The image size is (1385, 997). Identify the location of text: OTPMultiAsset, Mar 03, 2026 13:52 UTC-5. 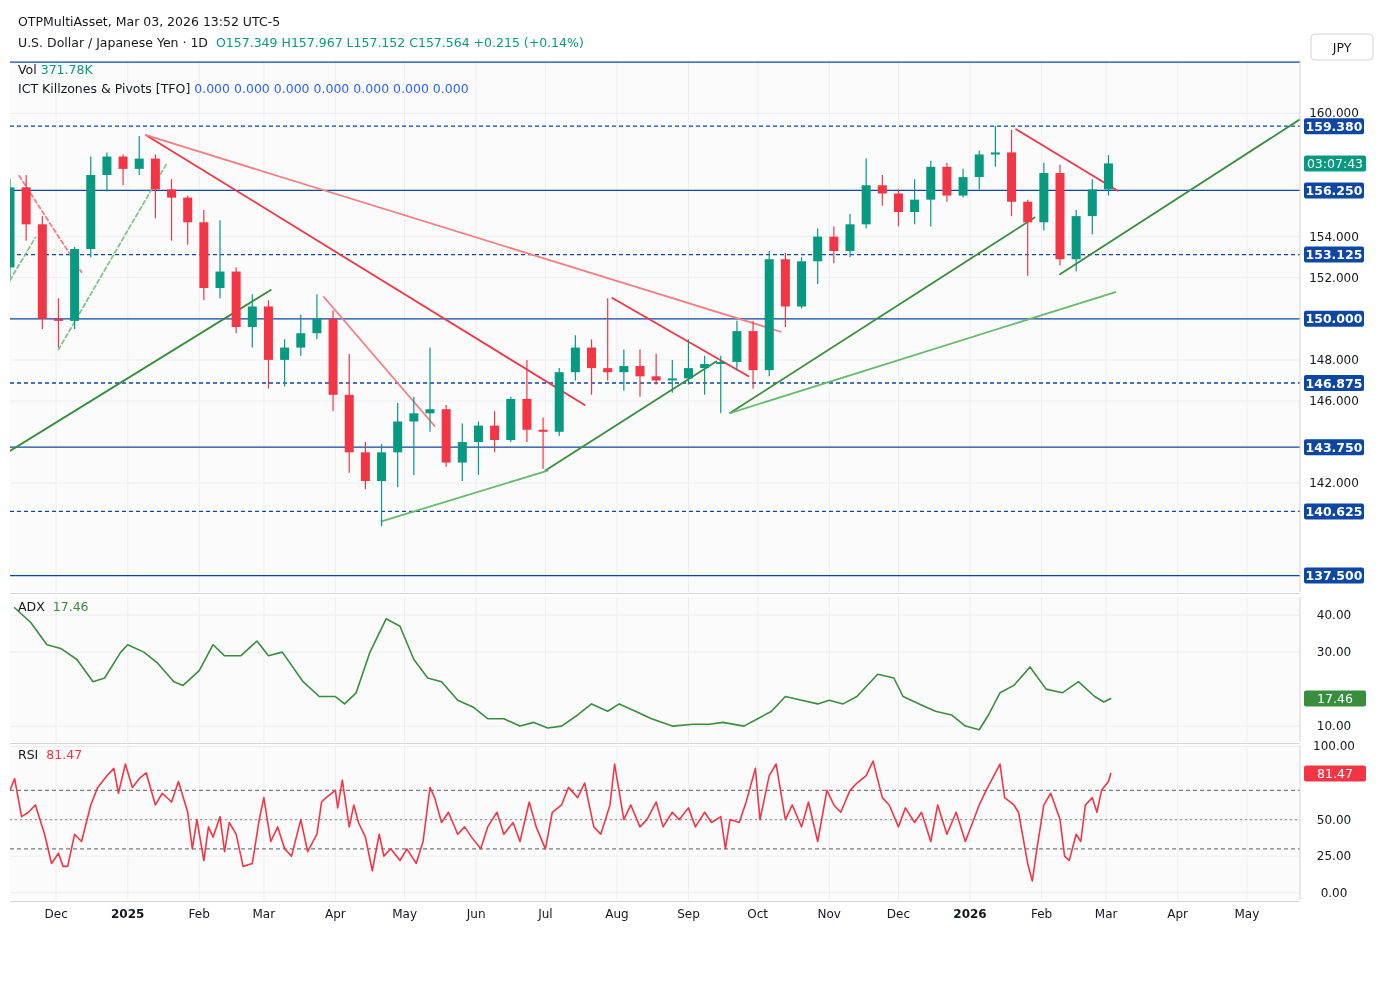
(149, 21).